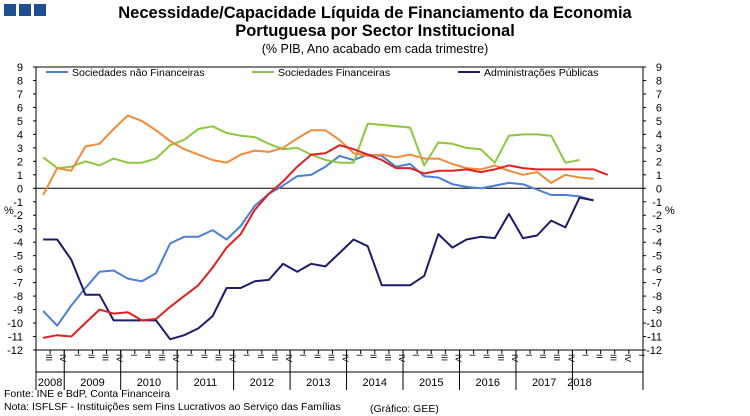 This screenshot has height=416, width=750. Describe the element at coordinates (20, 135) in the screenshot. I see `y-tick-label-left: 4` at that location.